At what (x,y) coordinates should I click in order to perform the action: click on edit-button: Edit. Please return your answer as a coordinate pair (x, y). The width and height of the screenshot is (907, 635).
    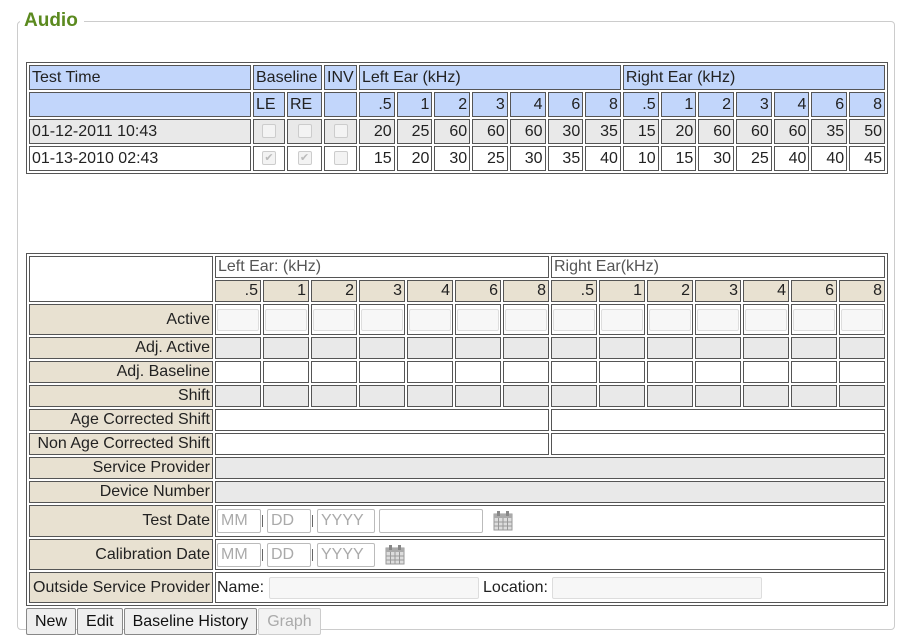
    Looking at the image, I should click on (100, 621).